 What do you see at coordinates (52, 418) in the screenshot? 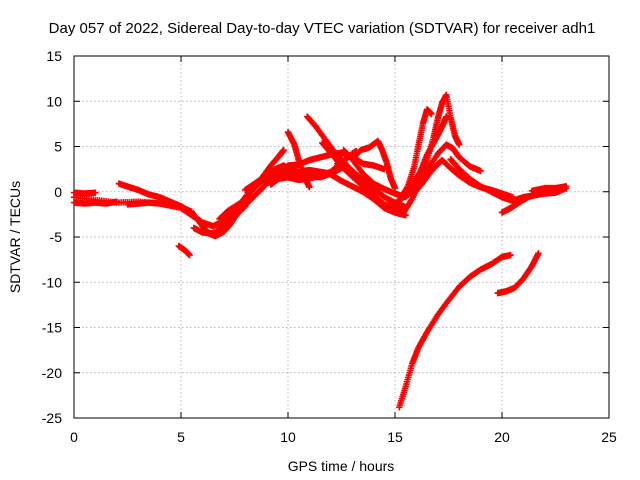
I see `y-tick-label: -25` at bounding box center [52, 418].